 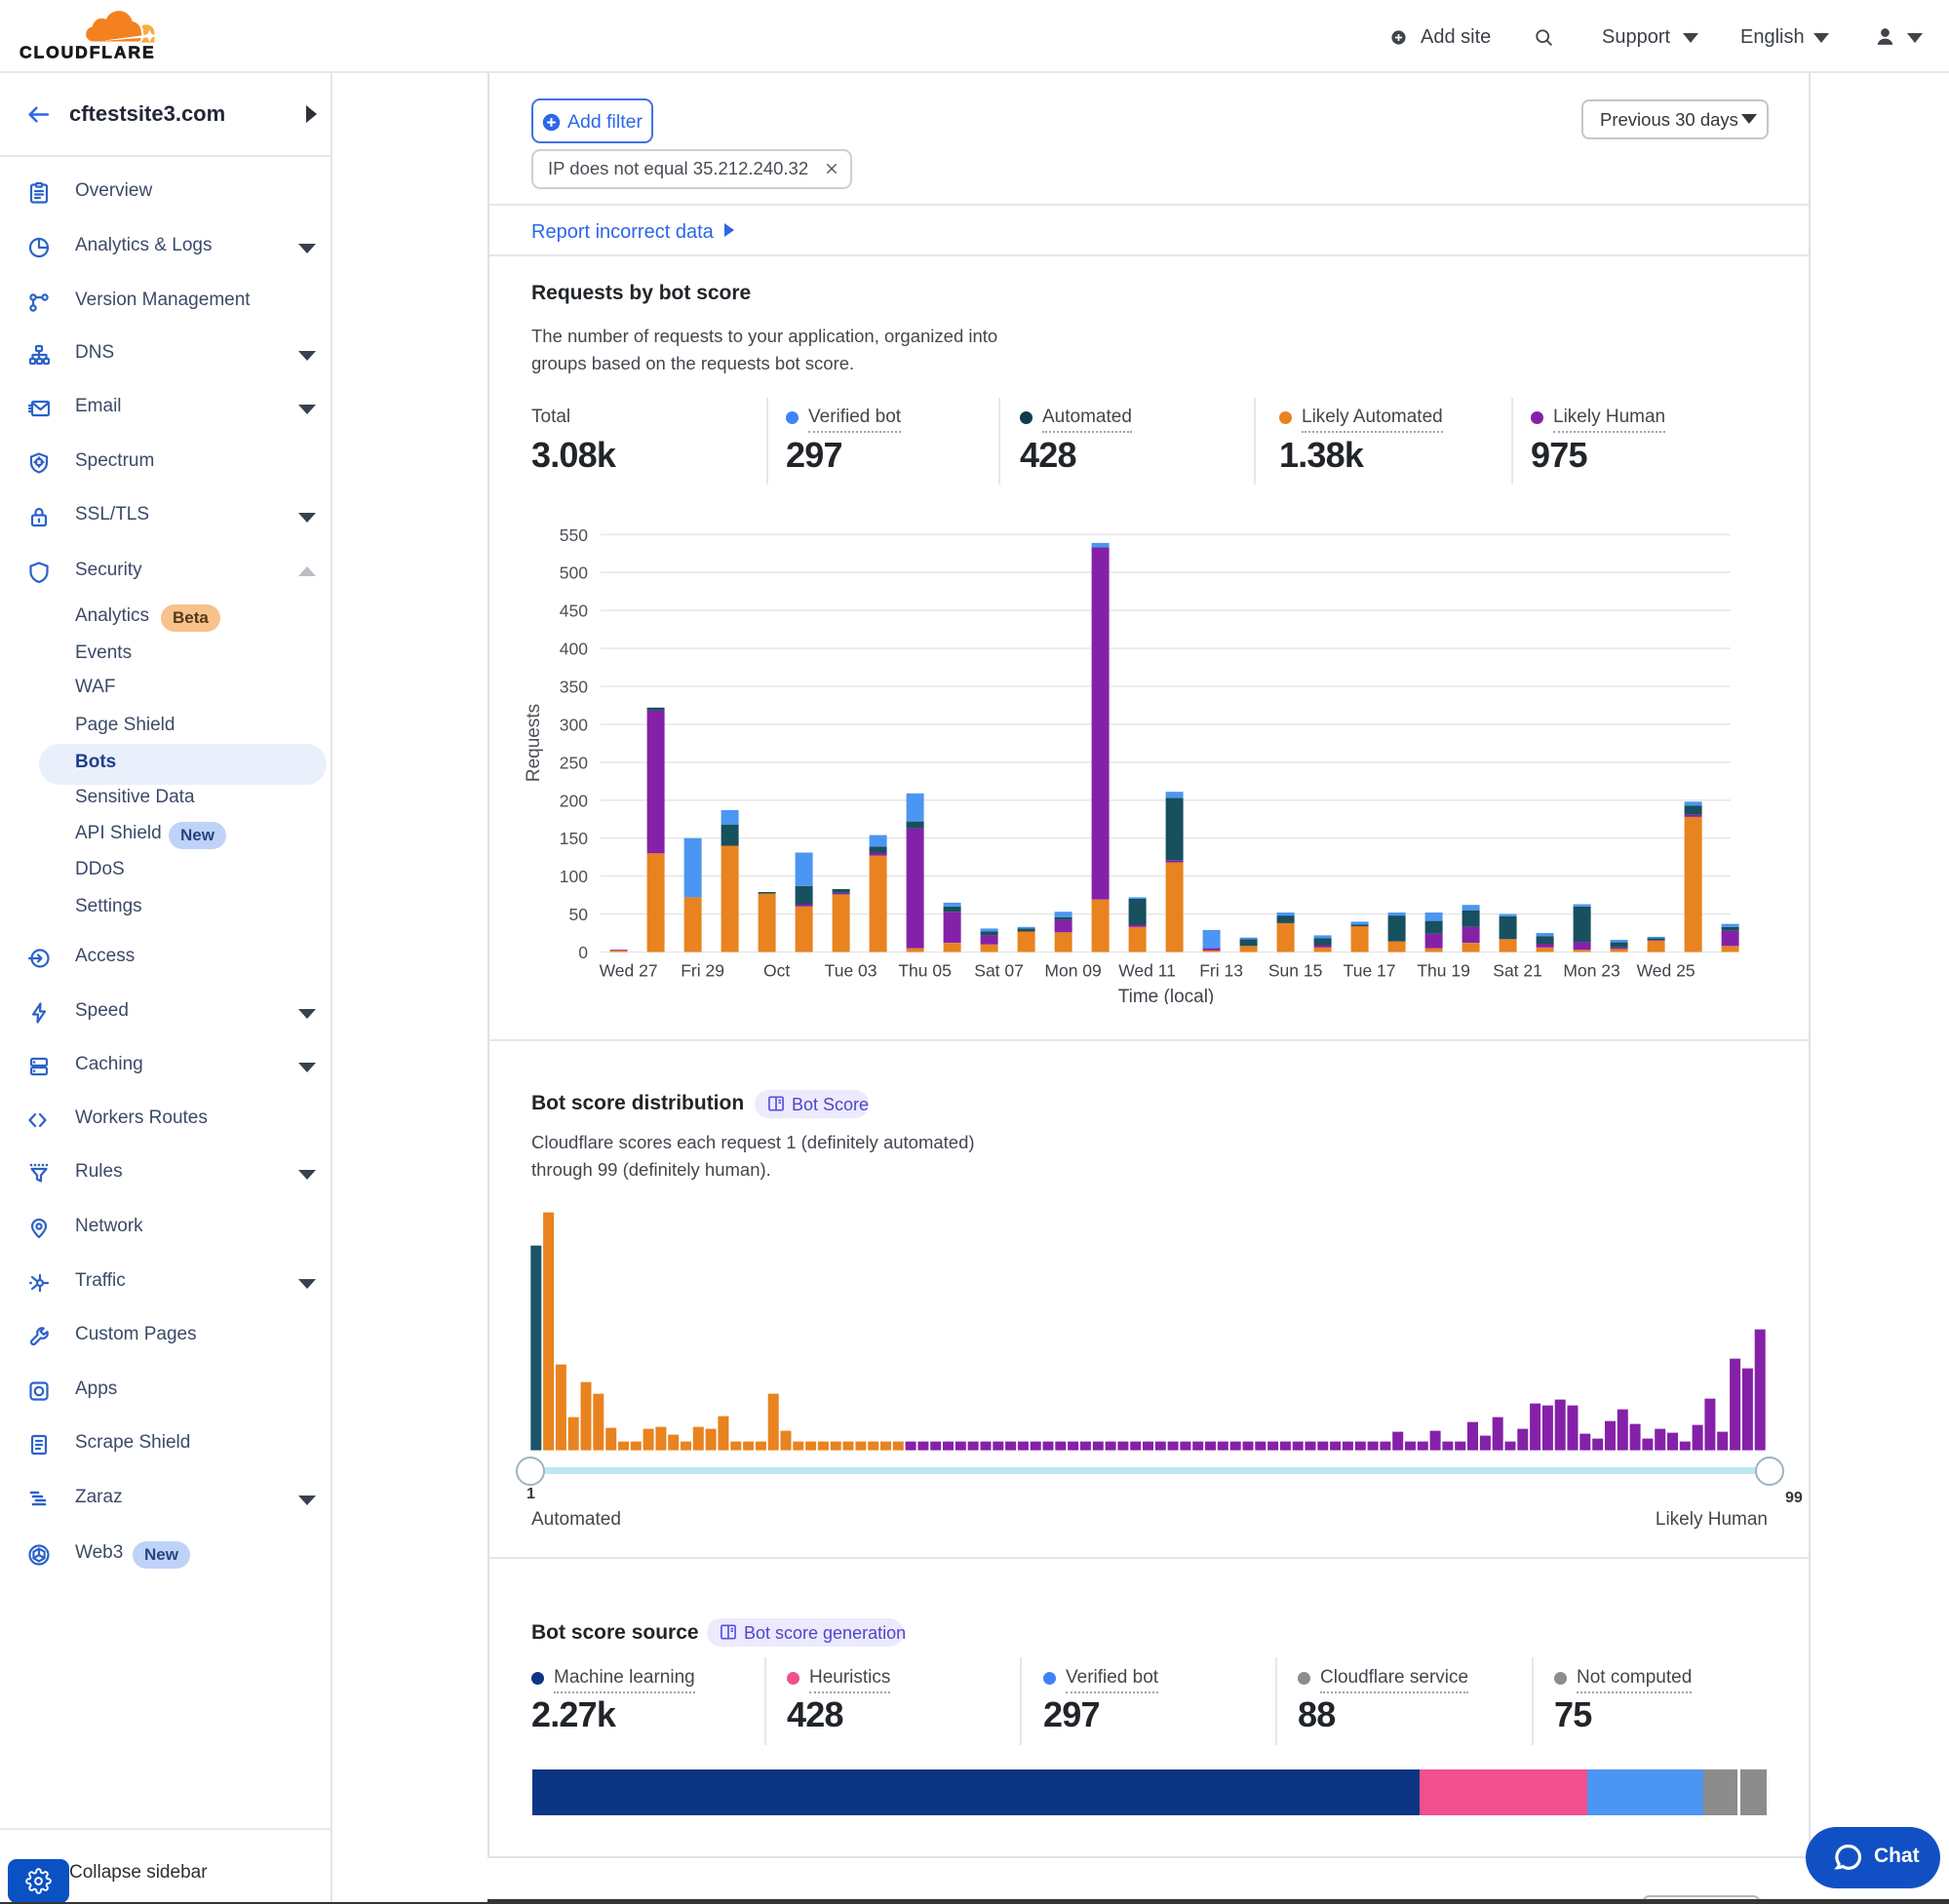 I want to click on svg-text: Requests, so click(x=534, y=743).